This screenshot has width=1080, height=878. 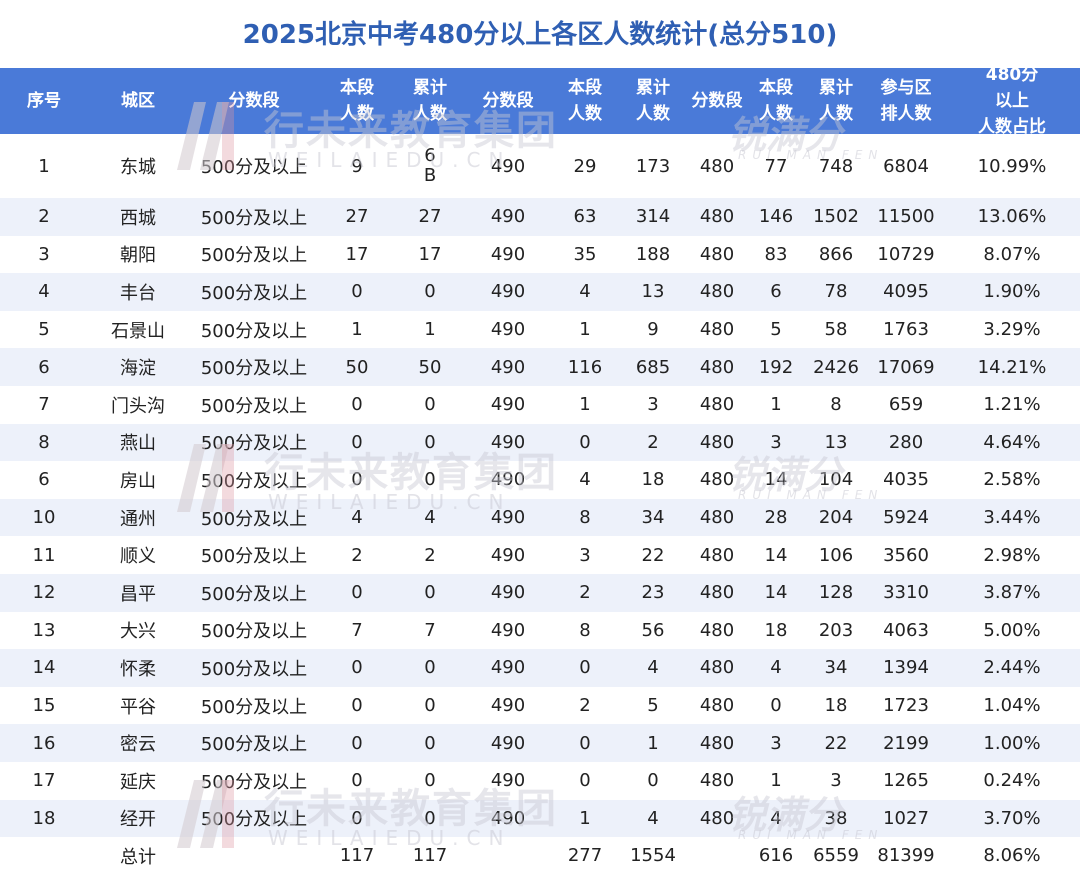 I want to click on cell-col-cumulative-1: 1, so click(x=430, y=330).